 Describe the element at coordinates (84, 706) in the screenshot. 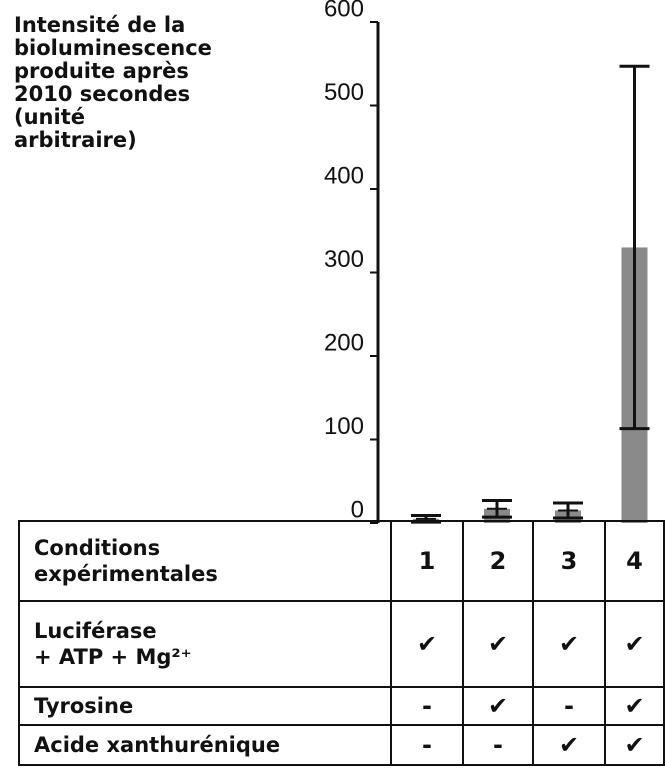

I see `cell-text: Tyrosine` at that location.